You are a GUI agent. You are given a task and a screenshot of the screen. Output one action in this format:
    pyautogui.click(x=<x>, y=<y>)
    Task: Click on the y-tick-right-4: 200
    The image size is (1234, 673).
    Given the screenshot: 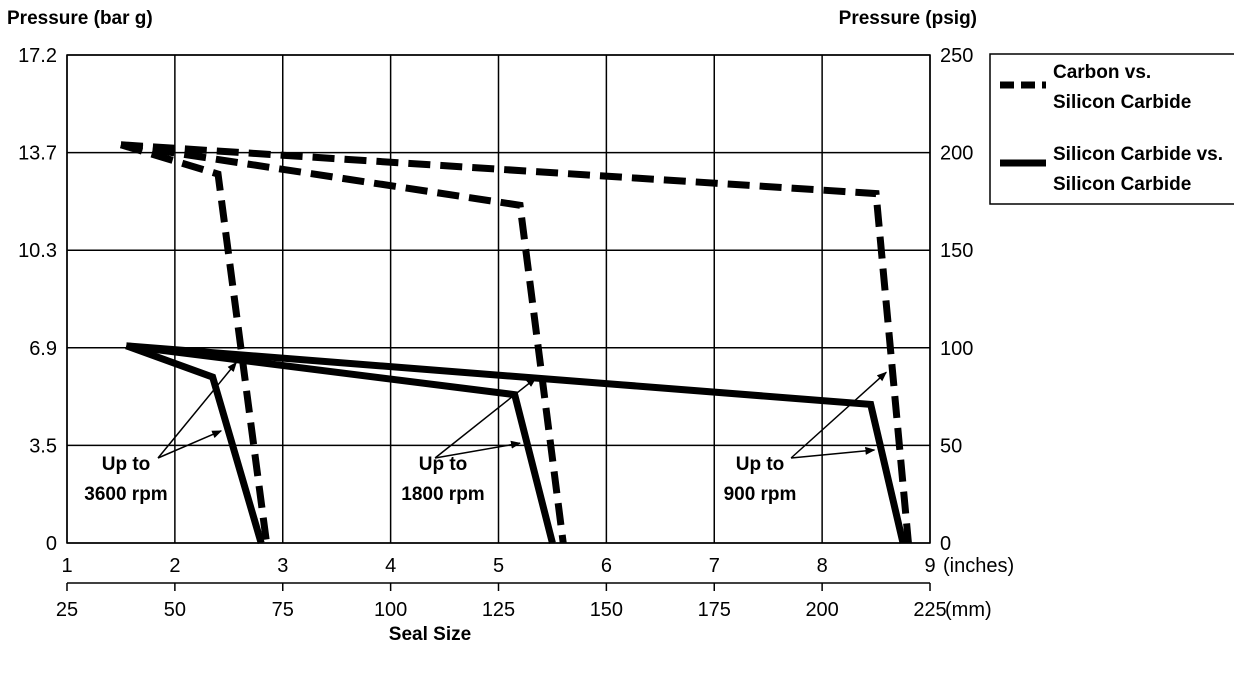 What is the action you would take?
    pyautogui.click(x=956, y=154)
    